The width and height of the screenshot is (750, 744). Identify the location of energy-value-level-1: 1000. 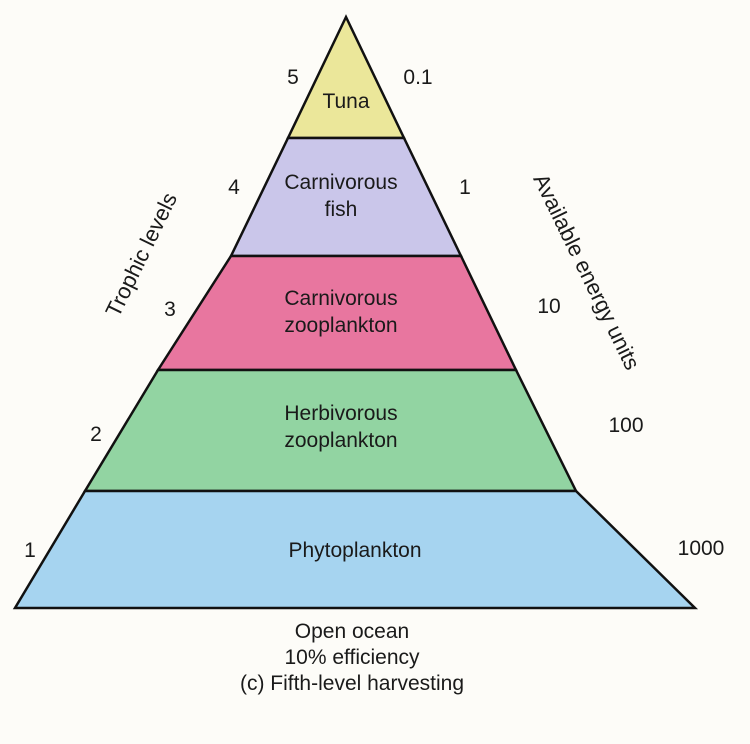
(701, 548).